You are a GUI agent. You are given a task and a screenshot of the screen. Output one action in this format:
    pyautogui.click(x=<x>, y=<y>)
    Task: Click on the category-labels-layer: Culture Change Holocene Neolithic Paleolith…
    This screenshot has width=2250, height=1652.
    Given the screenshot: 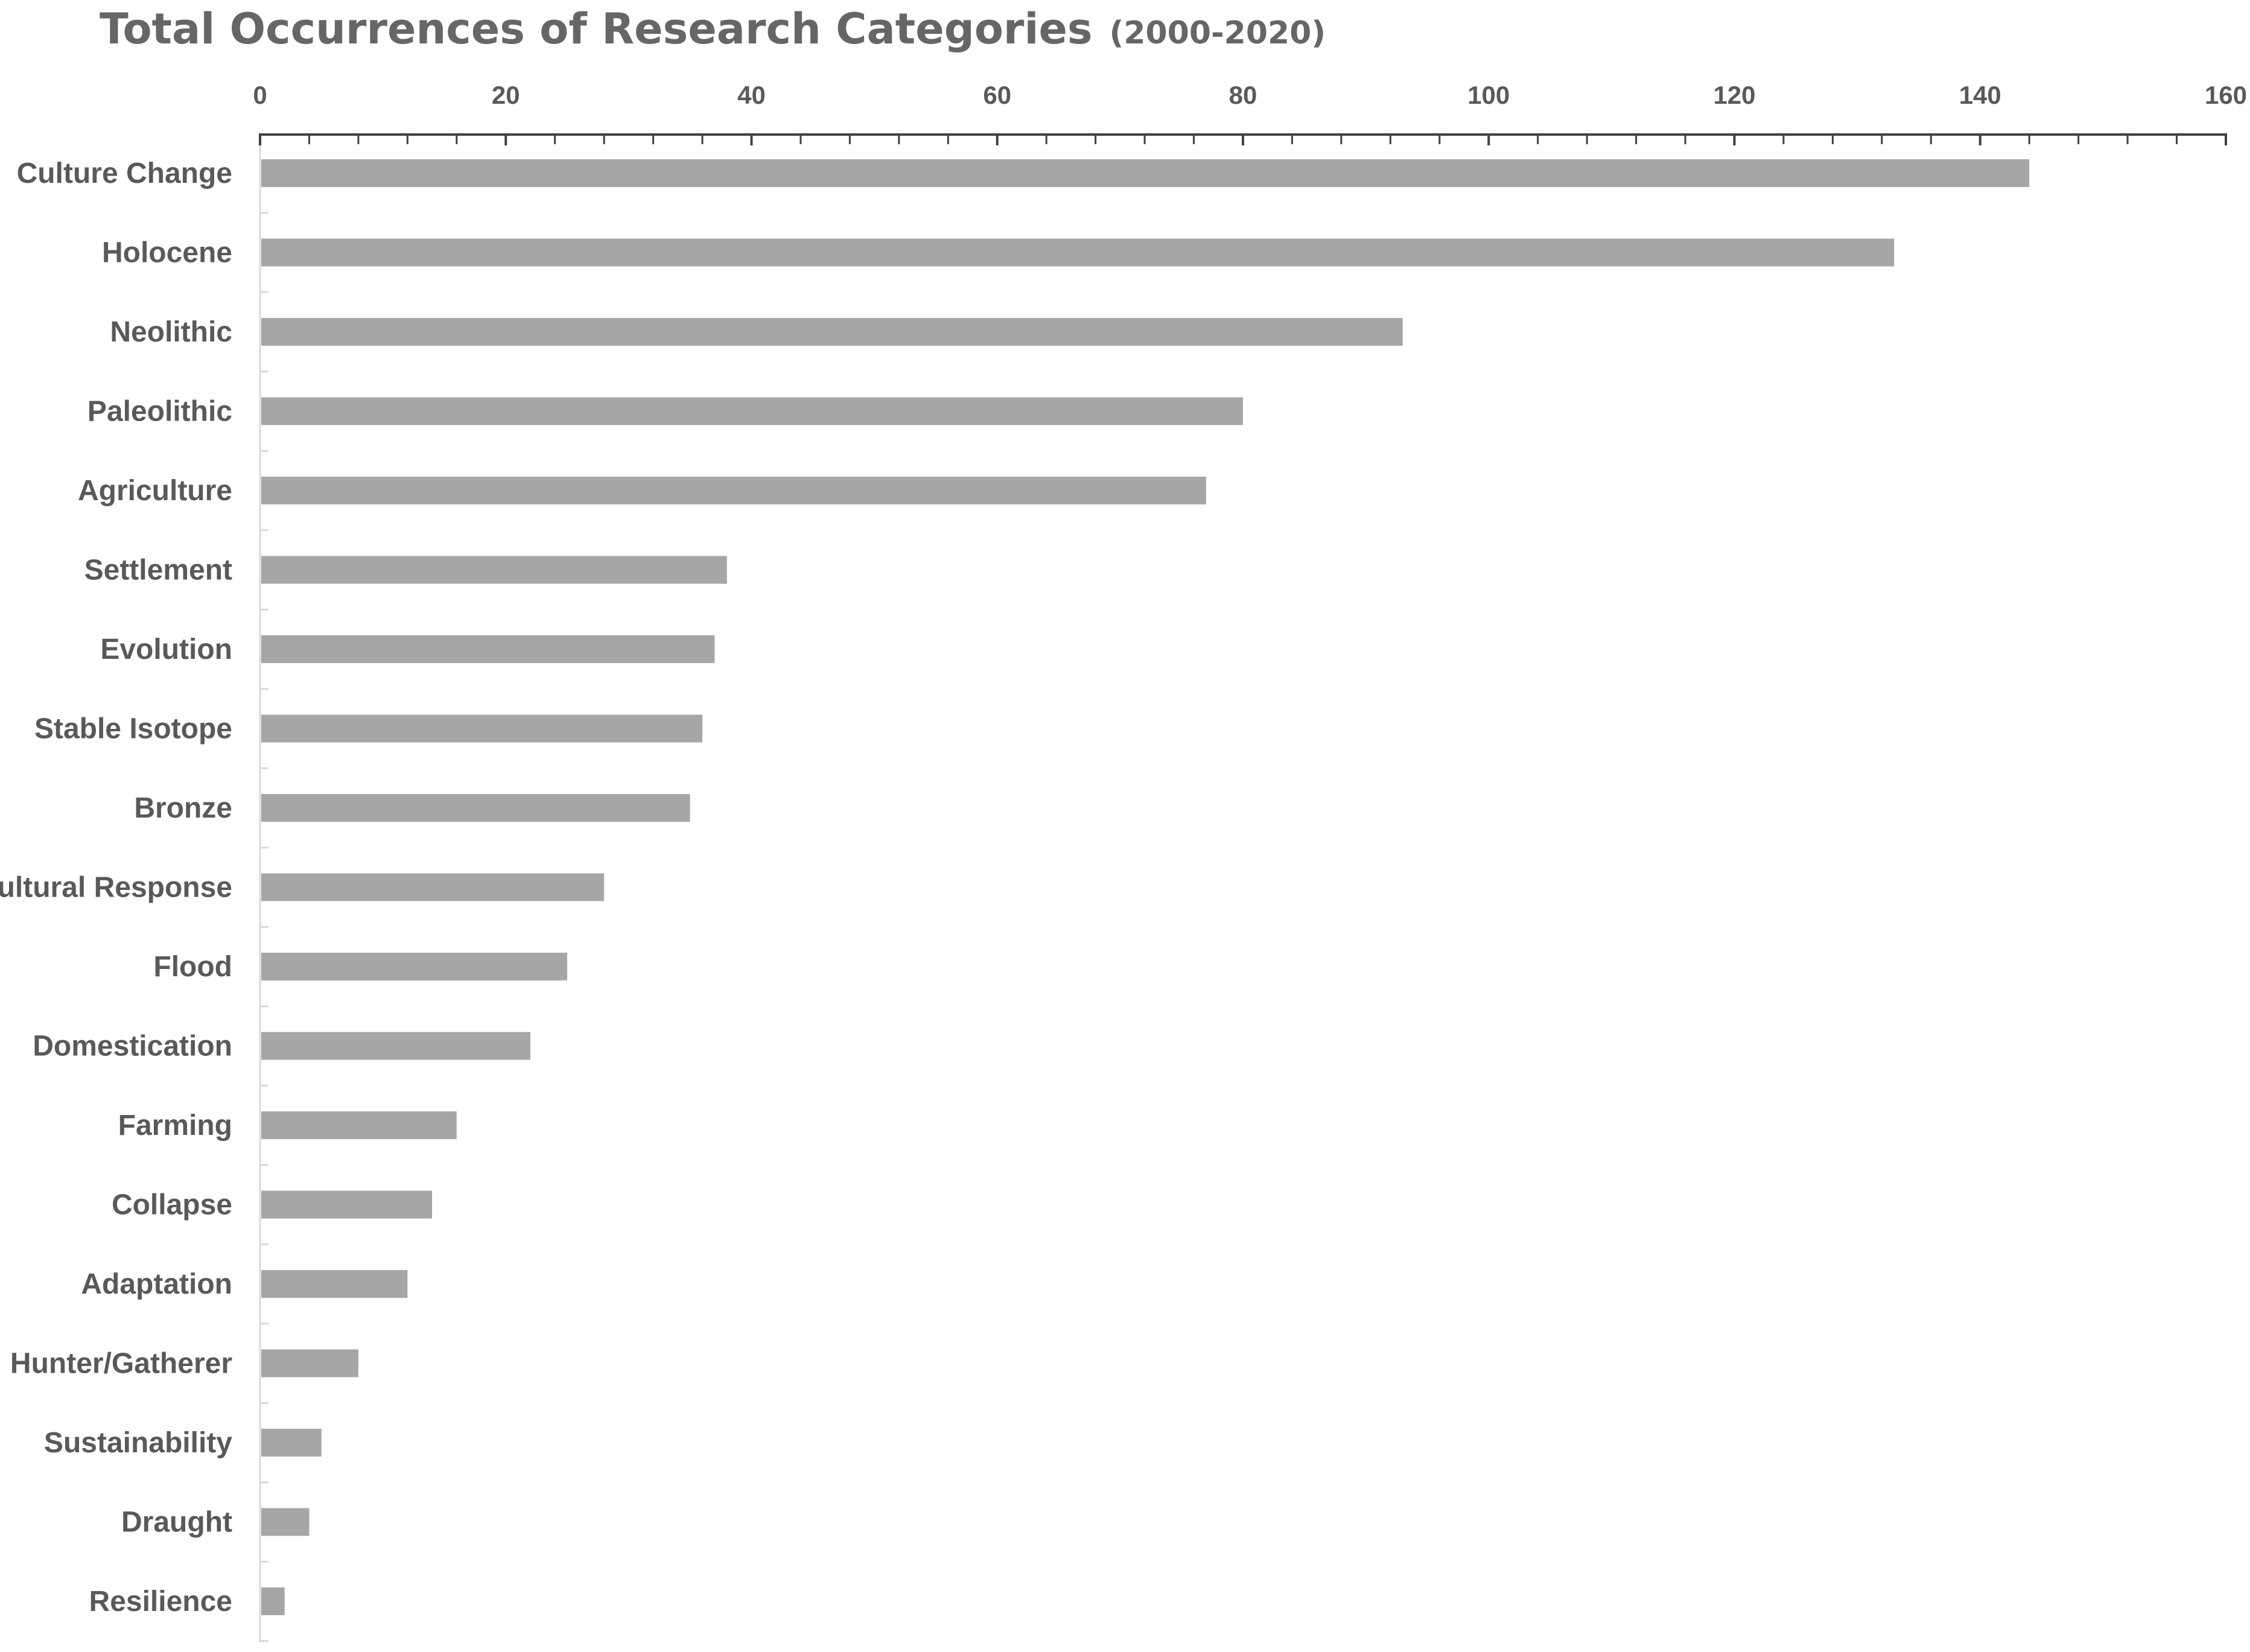 What is the action you would take?
    pyautogui.click(x=116, y=887)
    